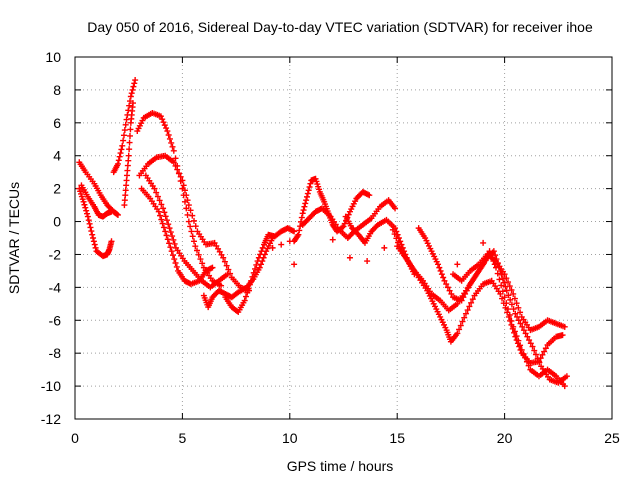  I want to click on x-tick-label: 20, so click(505, 438).